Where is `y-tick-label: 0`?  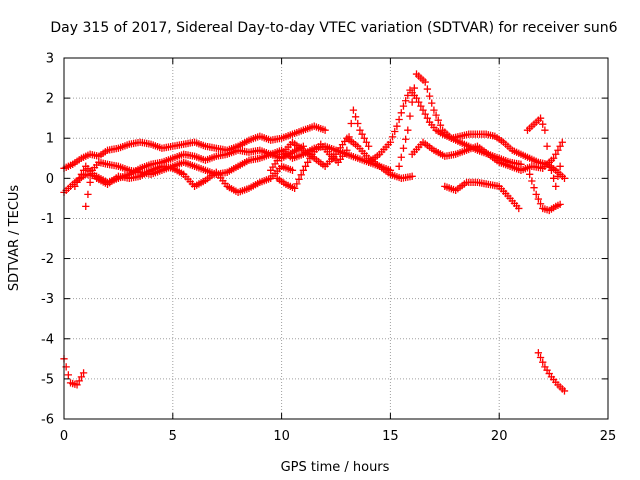 y-tick-label: 0 is located at coordinates (50, 179).